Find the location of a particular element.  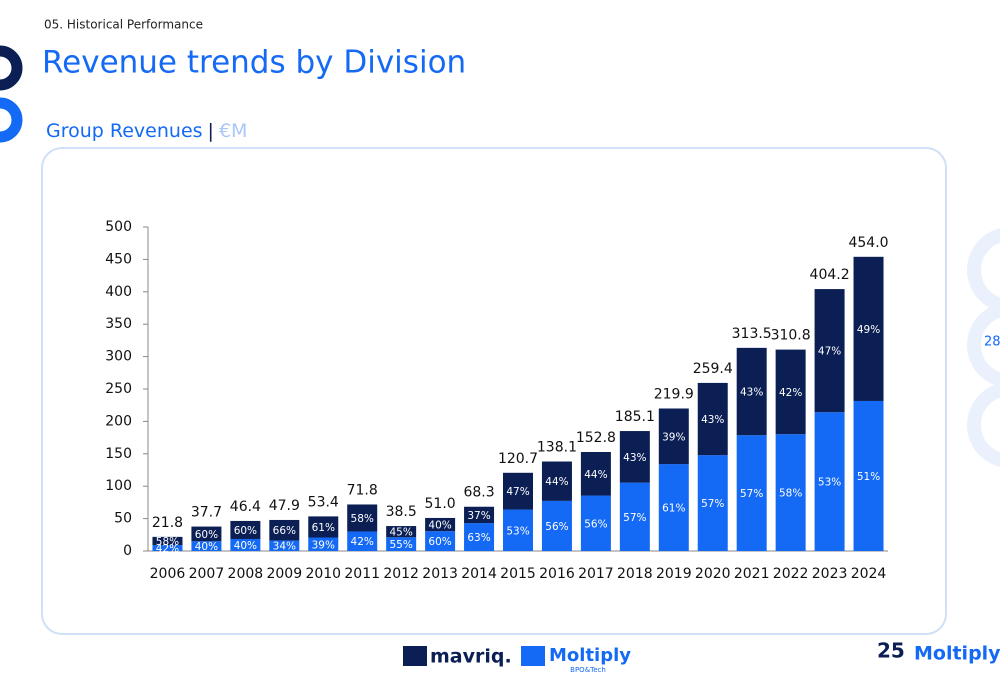

total-label: 313.5 is located at coordinates (752, 334).